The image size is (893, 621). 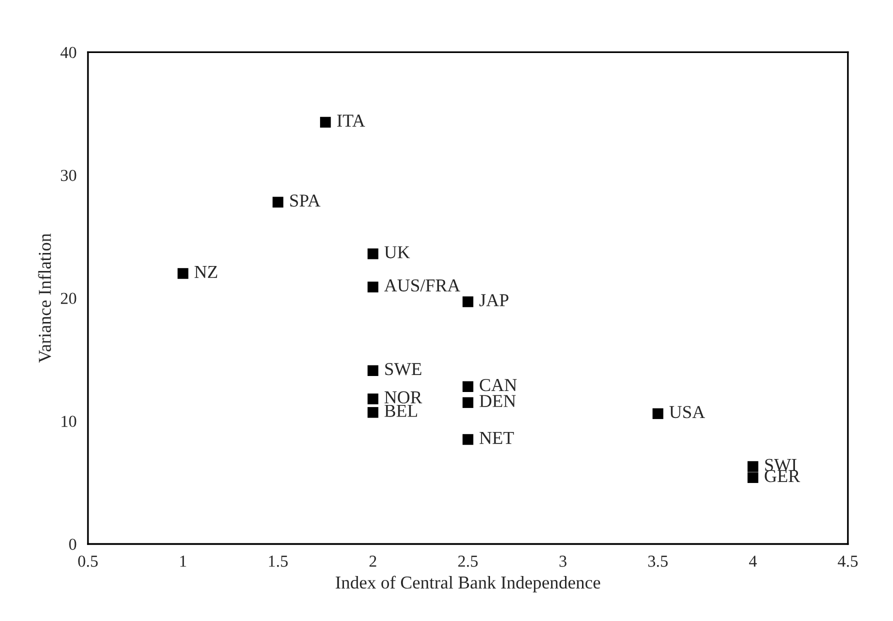 What do you see at coordinates (88, 561) in the screenshot?
I see `x-tick-label: 0.5` at bounding box center [88, 561].